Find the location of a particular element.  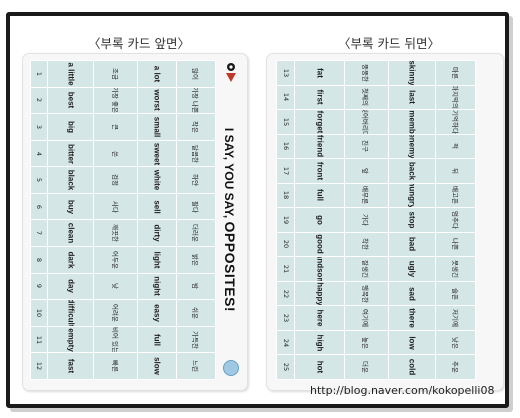

front-cell-word: empty is located at coordinates (71, 339).